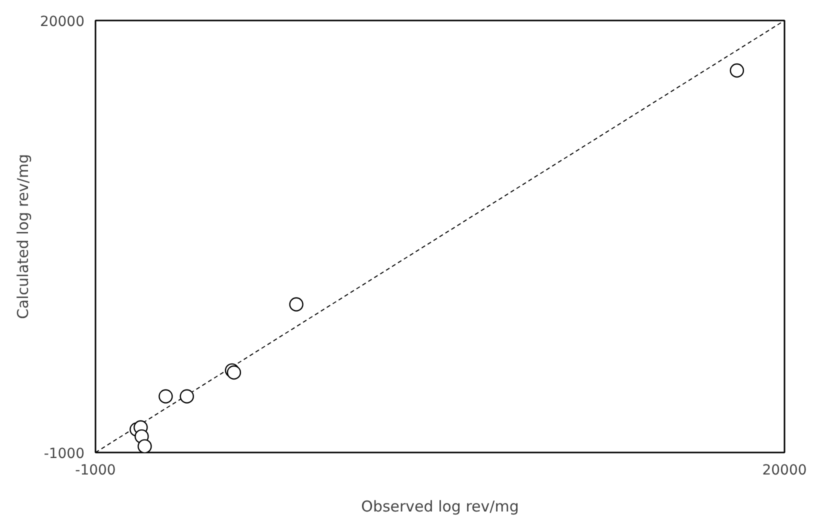  I want to click on y-axis-title: Calculated log rev/mg, so click(23, 237).